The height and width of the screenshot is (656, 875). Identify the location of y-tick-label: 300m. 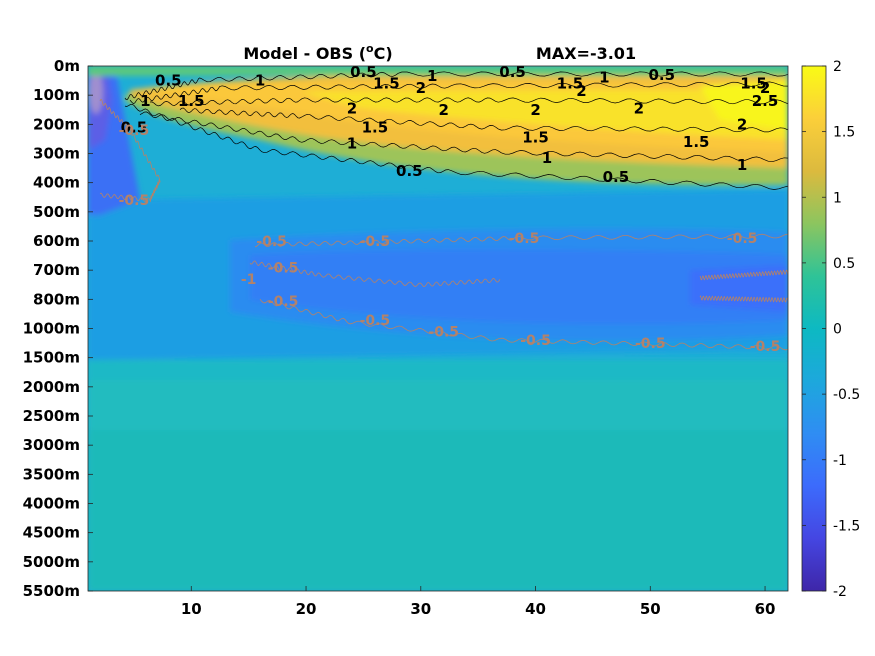
(56, 154).